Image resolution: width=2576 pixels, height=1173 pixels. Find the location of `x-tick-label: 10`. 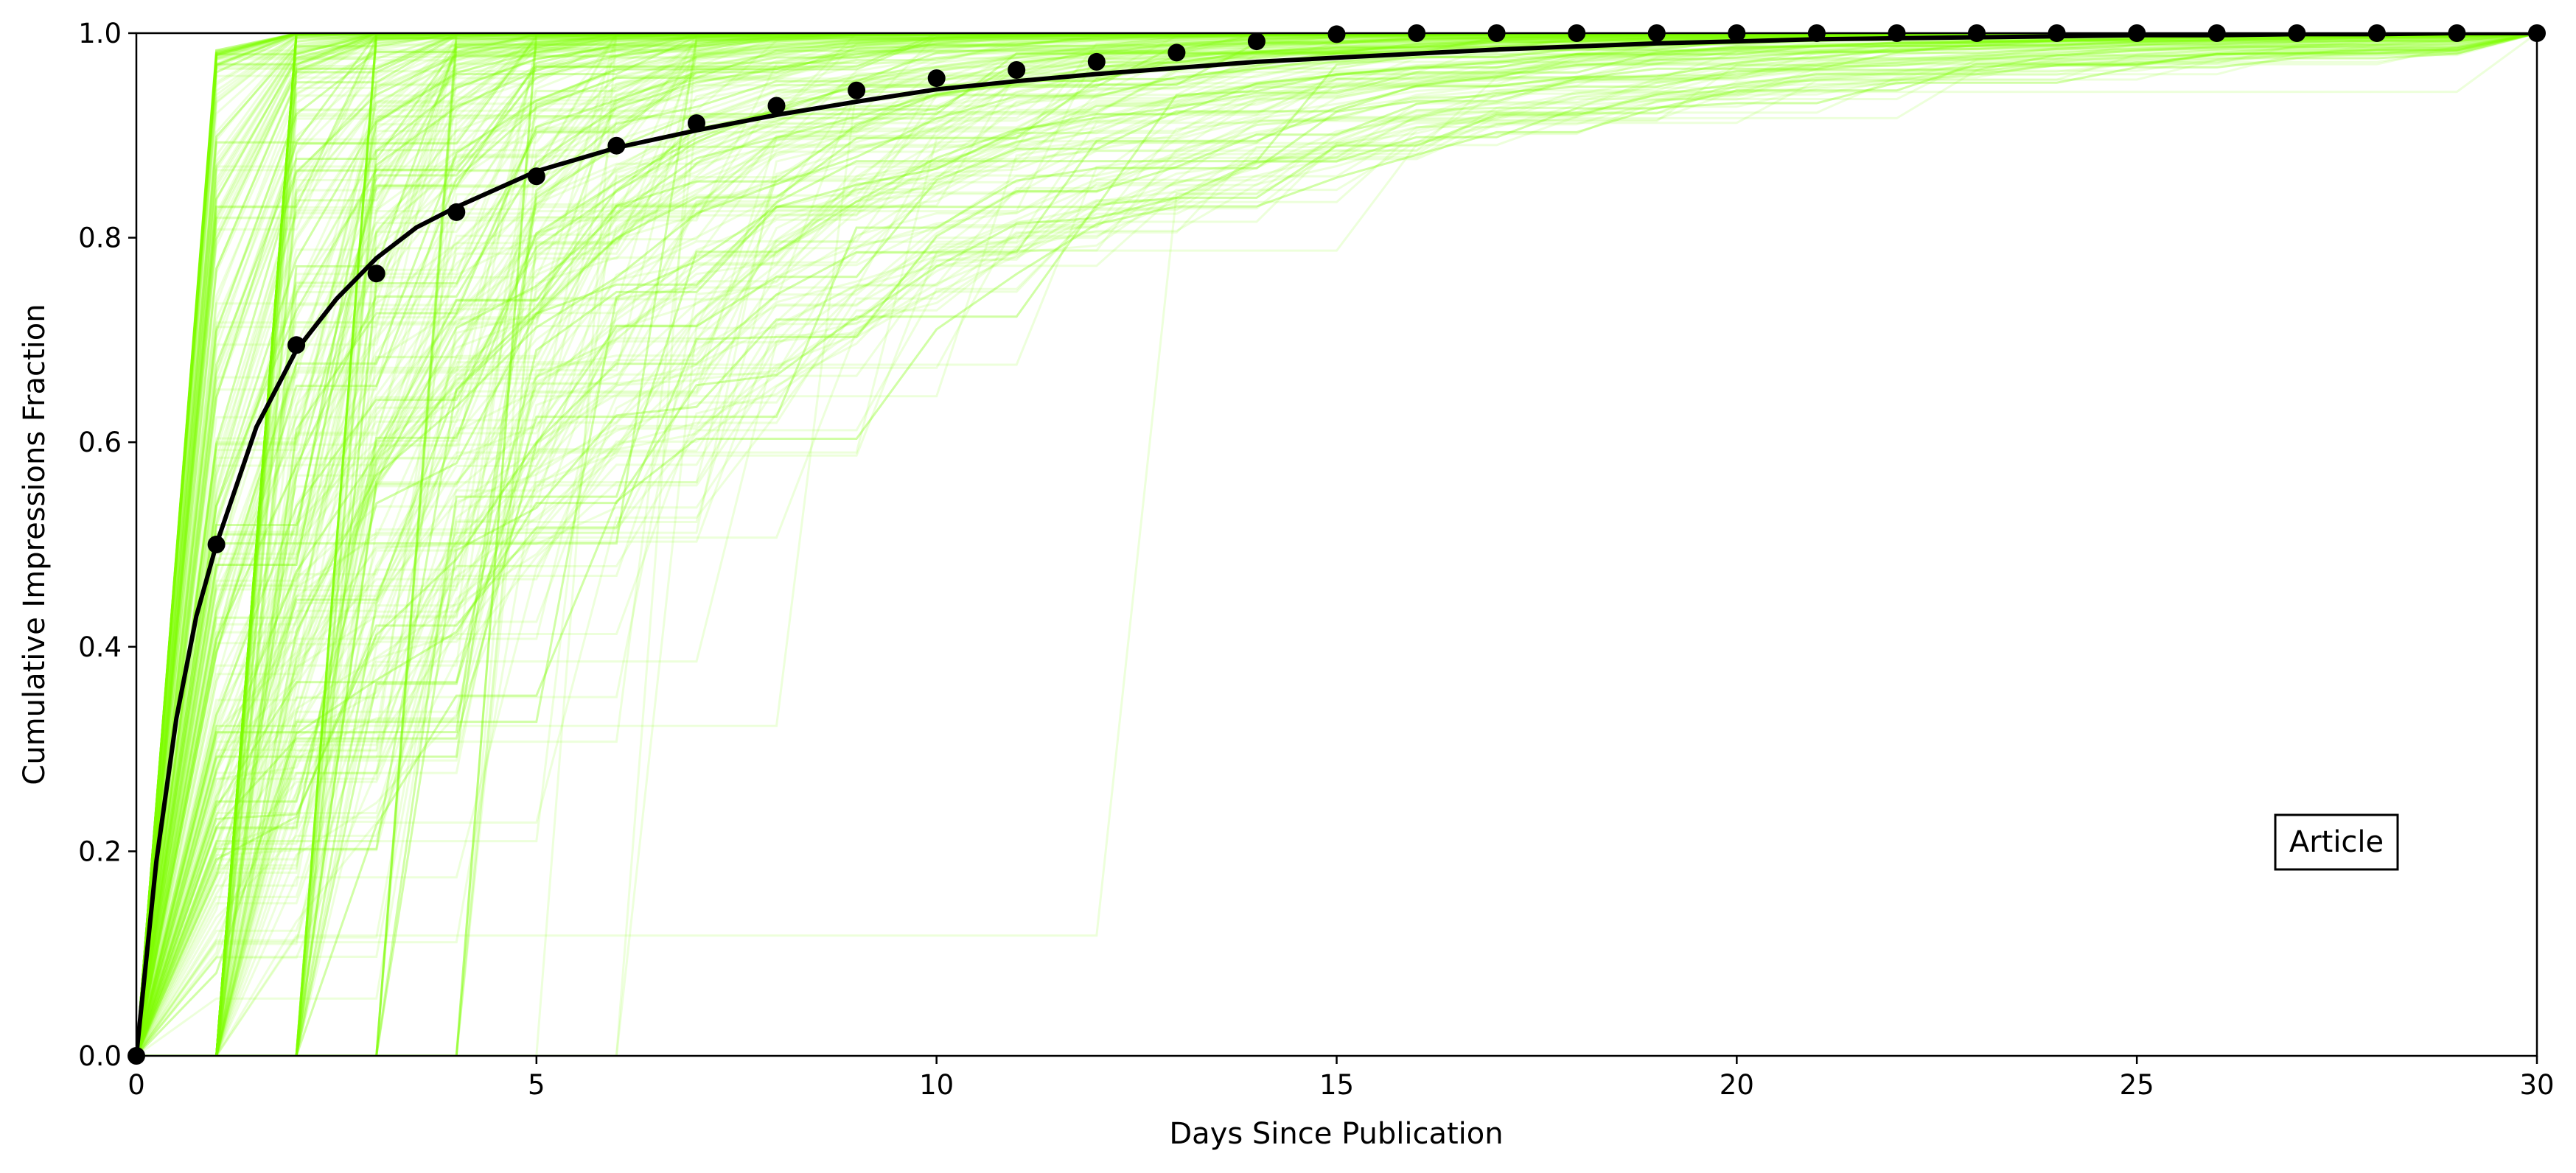

x-tick-label: 10 is located at coordinates (936, 1085).